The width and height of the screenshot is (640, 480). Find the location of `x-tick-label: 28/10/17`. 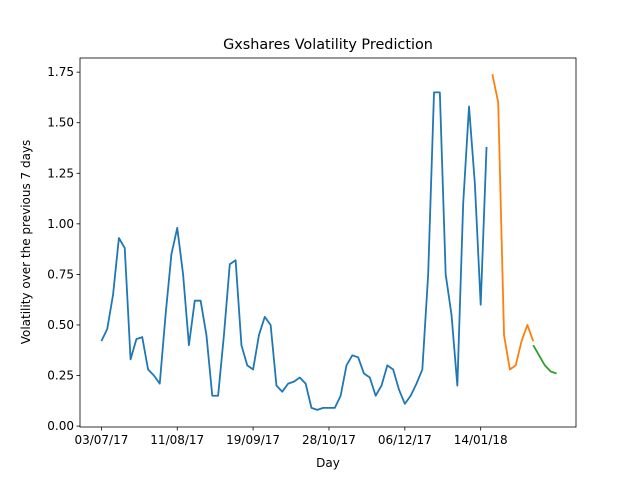

x-tick-label: 28/10/17 is located at coordinates (329, 440).